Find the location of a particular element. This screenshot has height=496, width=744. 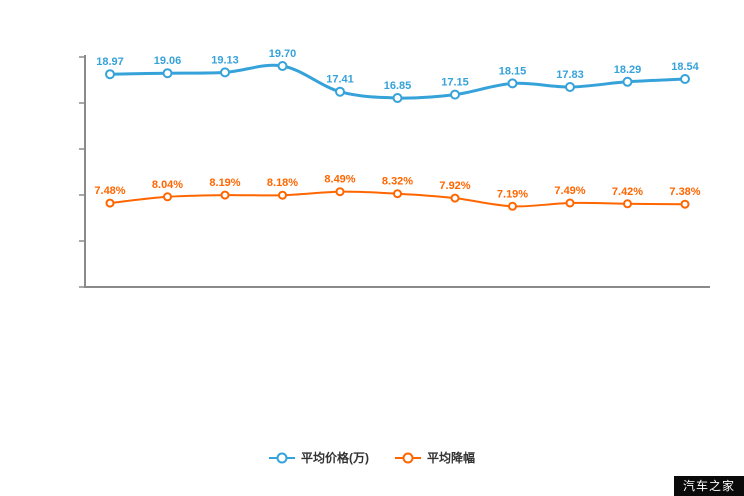

data-label: 8.18% is located at coordinates (282, 183).